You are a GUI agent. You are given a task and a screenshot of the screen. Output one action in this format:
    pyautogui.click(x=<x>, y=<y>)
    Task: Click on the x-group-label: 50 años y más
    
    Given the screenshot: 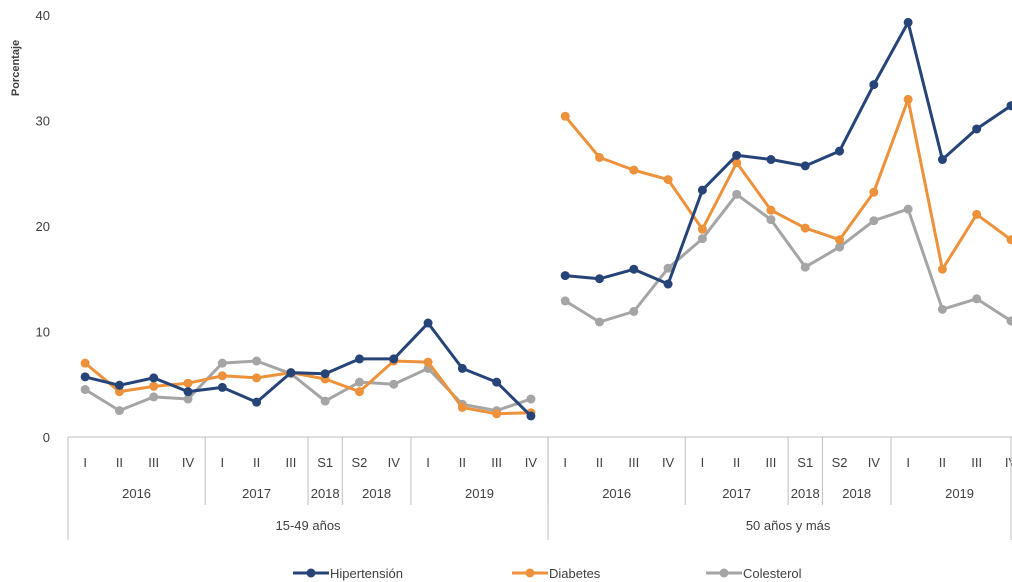 What is the action you would take?
    pyautogui.click(x=788, y=525)
    